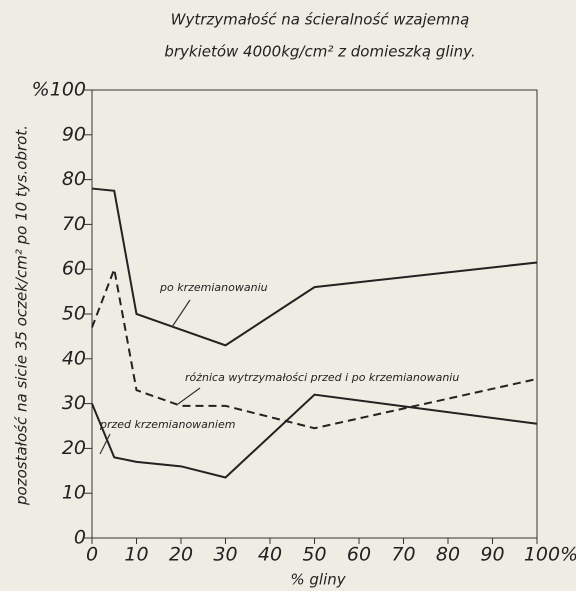 This screenshot has height=591, width=576. I want to click on x-tick-label: 10, so click(136, 555).